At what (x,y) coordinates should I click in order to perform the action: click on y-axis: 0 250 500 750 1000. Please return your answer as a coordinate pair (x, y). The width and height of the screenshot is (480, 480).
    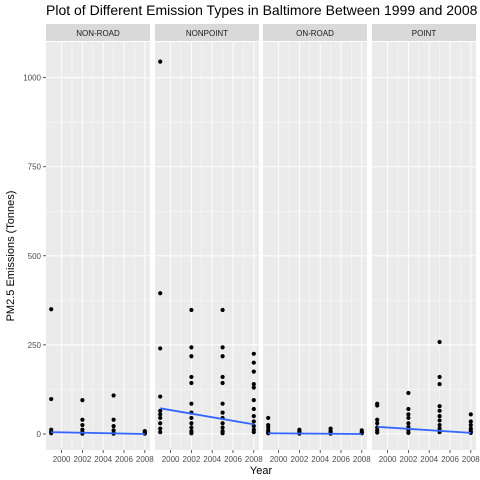
    Looking at the image, I should click on (34, 256).